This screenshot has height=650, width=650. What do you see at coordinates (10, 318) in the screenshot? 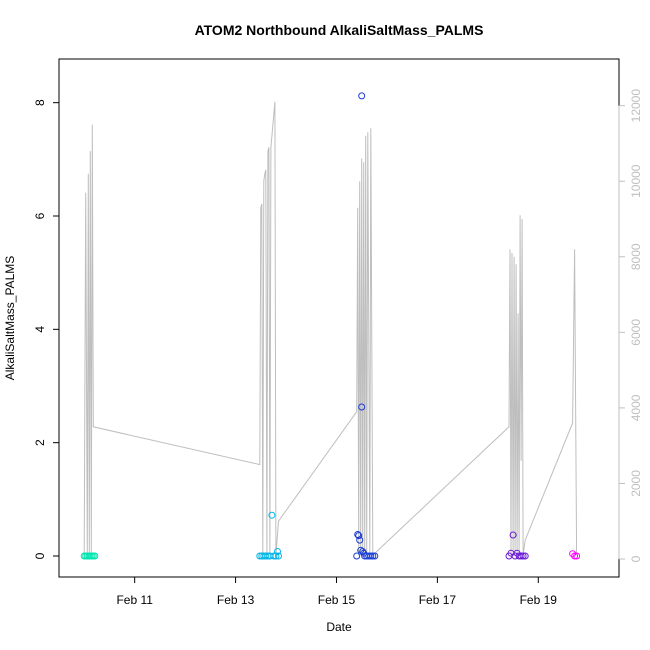
I see `y-axis-label: AlkaliSaltMass_PALMS` at bounding box center [10, 318].